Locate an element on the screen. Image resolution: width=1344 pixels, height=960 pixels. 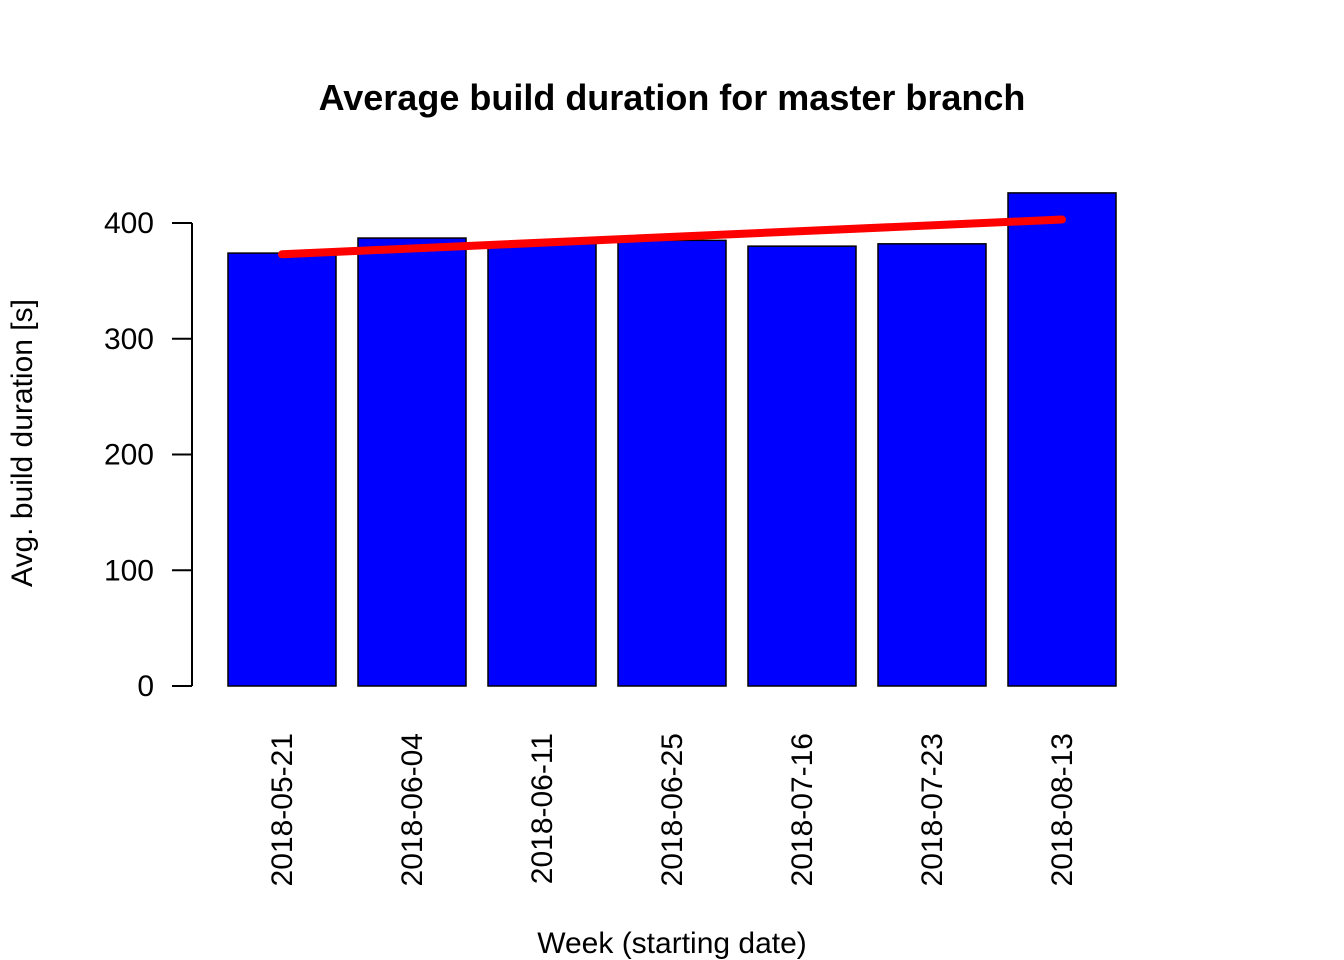
y-tick-label: 0 is located at coordinates (145, 686).